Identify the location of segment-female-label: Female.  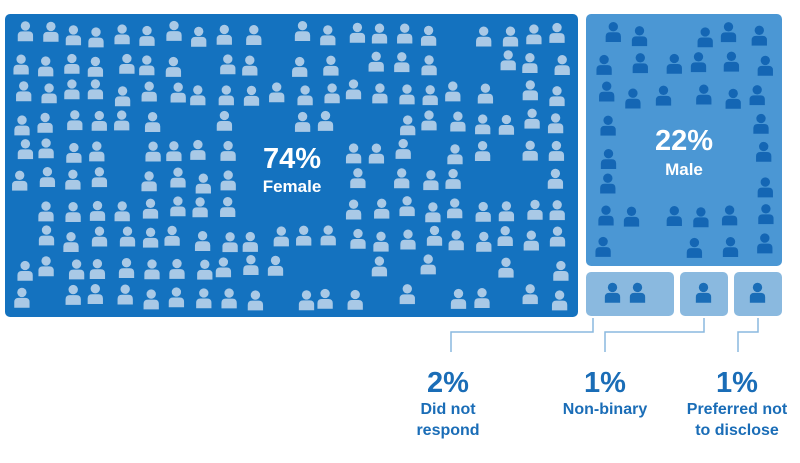
(292, 186).